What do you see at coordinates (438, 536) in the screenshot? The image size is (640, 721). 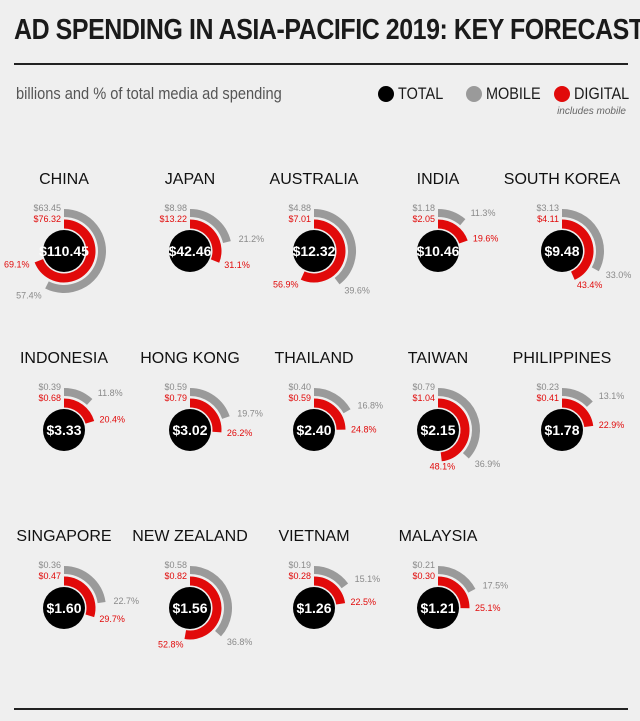 I see `country-name: MALAYSIA` at bounding box center [438, 536].